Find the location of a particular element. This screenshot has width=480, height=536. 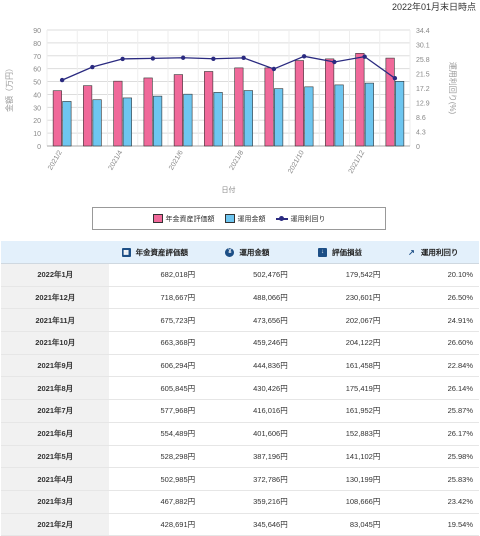

header-label: 運用金額 is located at coordinates (254, 252).